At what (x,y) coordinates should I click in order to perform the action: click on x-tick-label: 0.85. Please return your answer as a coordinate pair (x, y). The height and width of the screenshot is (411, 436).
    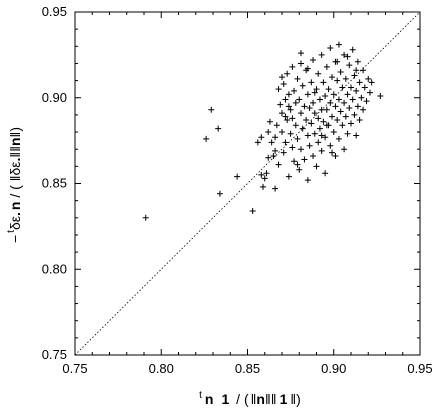
    Looking at the image, I should click on (247, 368).